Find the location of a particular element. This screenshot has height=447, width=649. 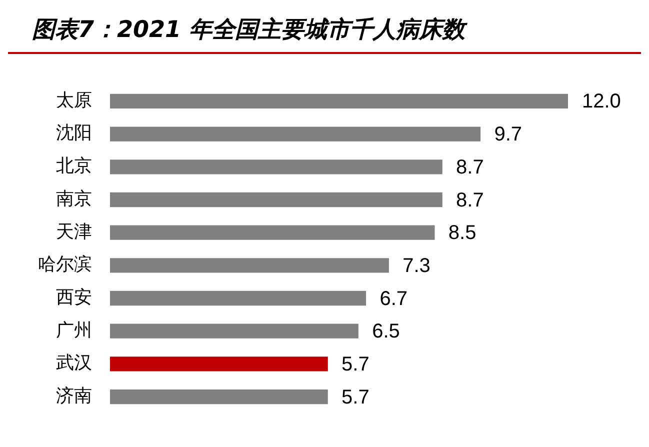

data-label: 6.7 is located at coordinates (394, 299).